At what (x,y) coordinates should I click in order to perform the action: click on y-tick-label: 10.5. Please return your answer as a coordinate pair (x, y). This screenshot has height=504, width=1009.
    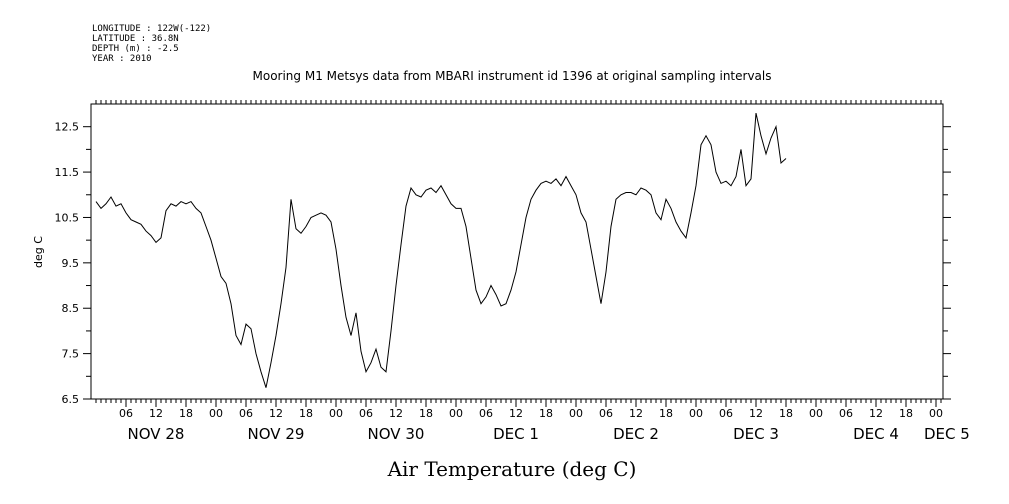
    Looking at the image, I should click on (67, 217).